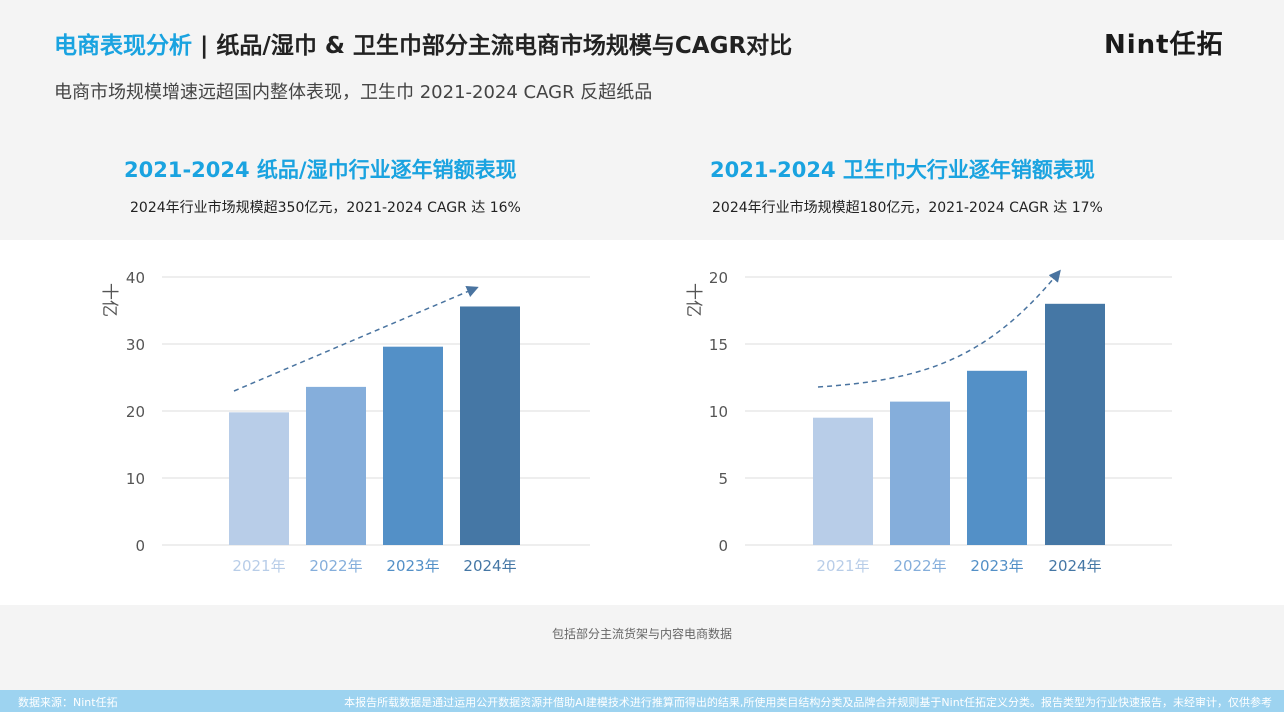 The height and width of the screenshot is (712, 1284). I want to click on chart2-subtitle: 2024年行业市场规模超180亿元，2021-2024 CAGR 达 17%, so click(907, 208).